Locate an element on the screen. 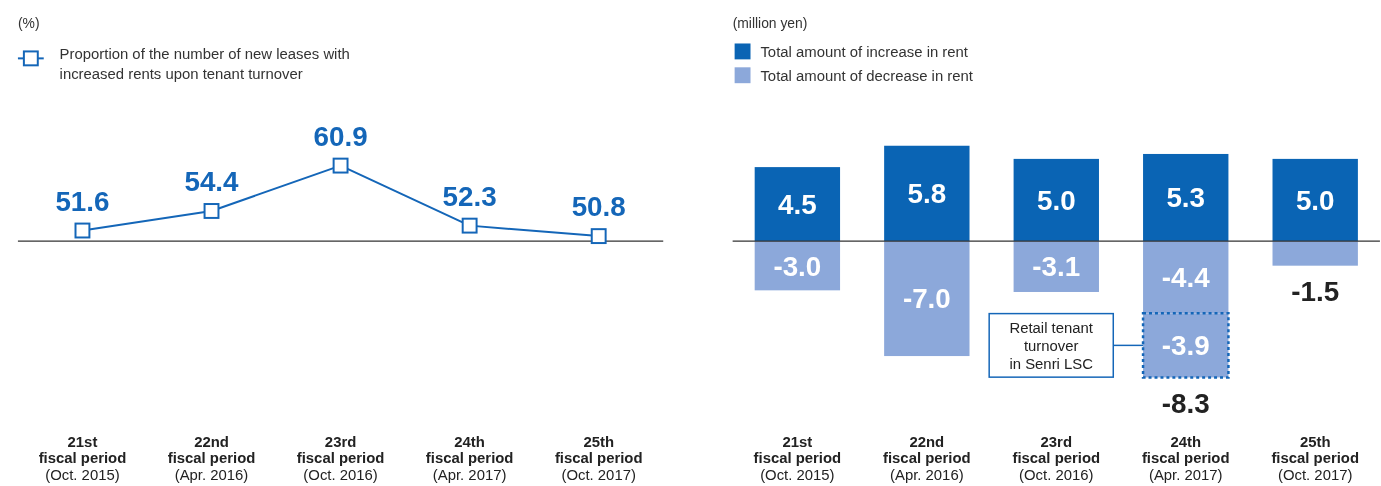 The width and height of the screenshot is (1381, 486). data-label: 60.9 is located at coordinates (340, 136).